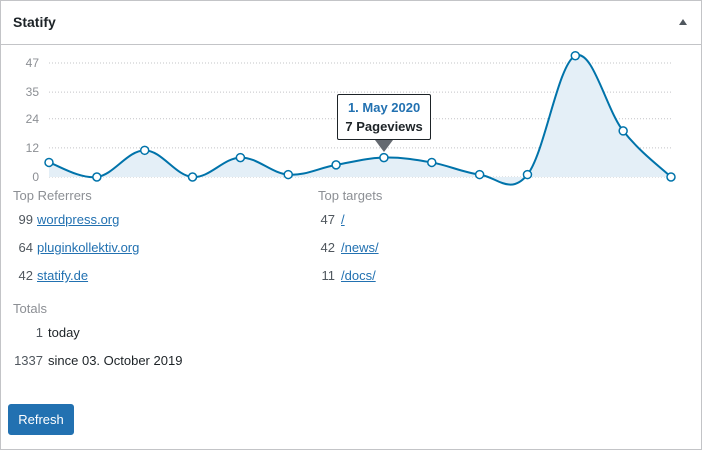 This screenshot has height=450, width=702. Describe the element at coordinates (201, 334) in the screenshot. I see `totals-row: 1 today` at that location.